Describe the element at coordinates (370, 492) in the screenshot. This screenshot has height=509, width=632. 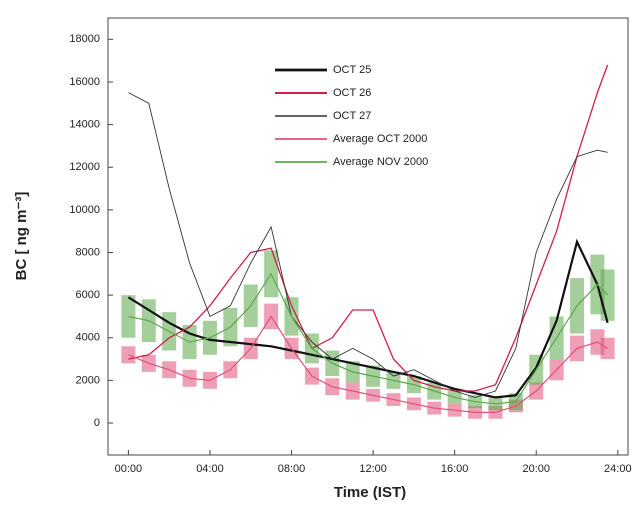
I see `x-axis-title: Time (IST)` at that location.